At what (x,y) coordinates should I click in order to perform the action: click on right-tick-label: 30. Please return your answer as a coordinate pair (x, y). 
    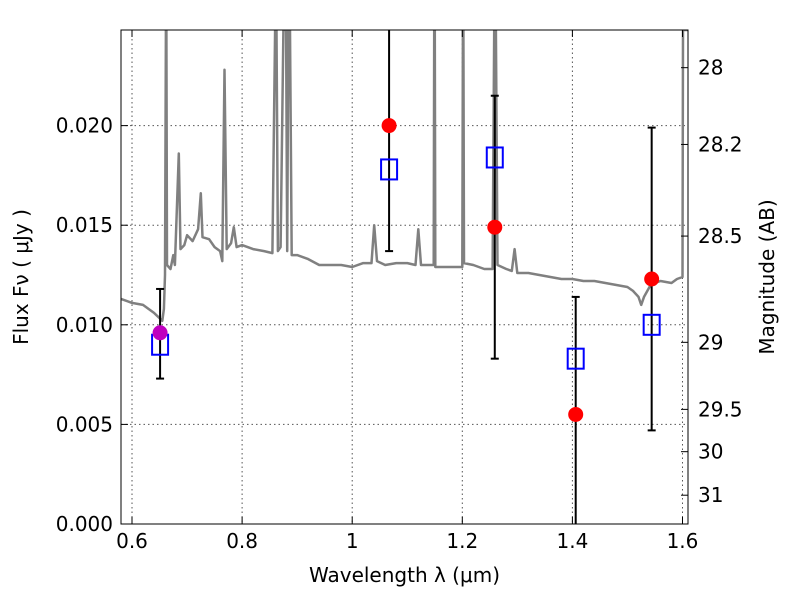
    Looking at the image, I should click on (710, 452).